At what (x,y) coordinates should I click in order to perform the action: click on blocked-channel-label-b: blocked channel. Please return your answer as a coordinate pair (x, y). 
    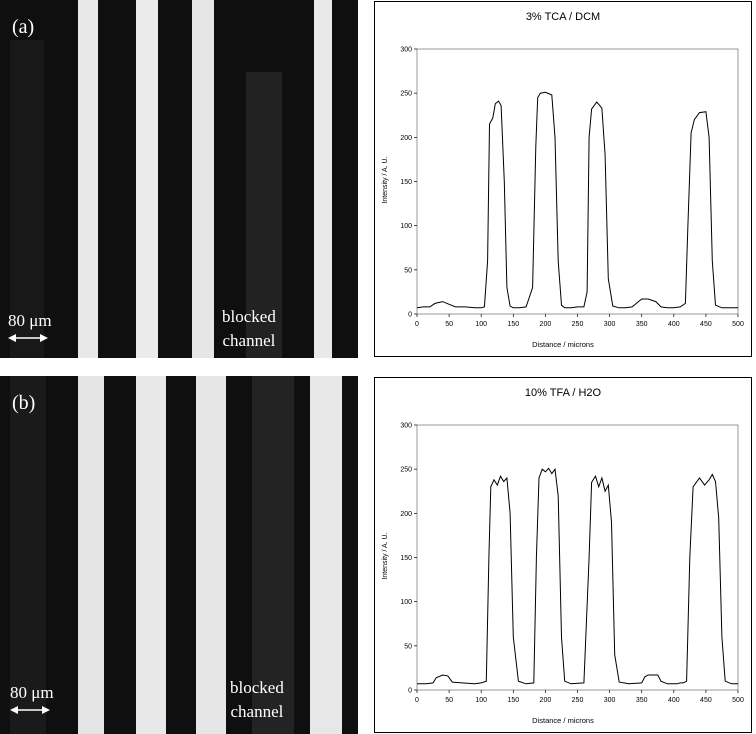
    Looking at the image, I should click on (257, 700).